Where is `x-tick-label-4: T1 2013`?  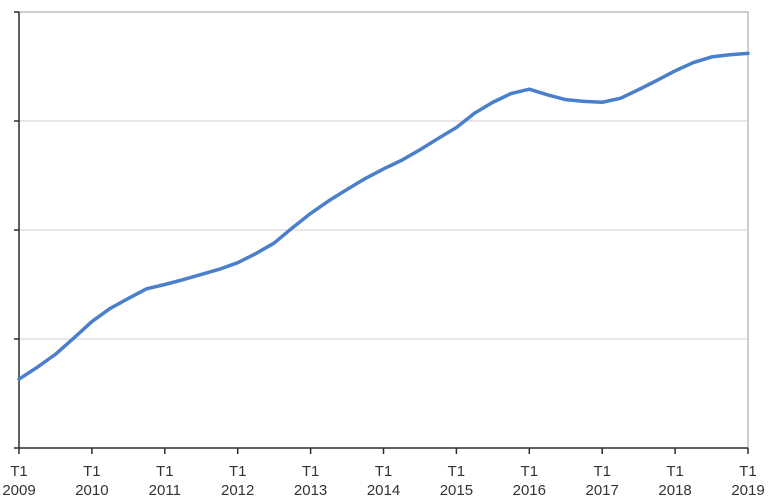
x-tick-label-4: T1 2013 is located at coordinates (310, 481).